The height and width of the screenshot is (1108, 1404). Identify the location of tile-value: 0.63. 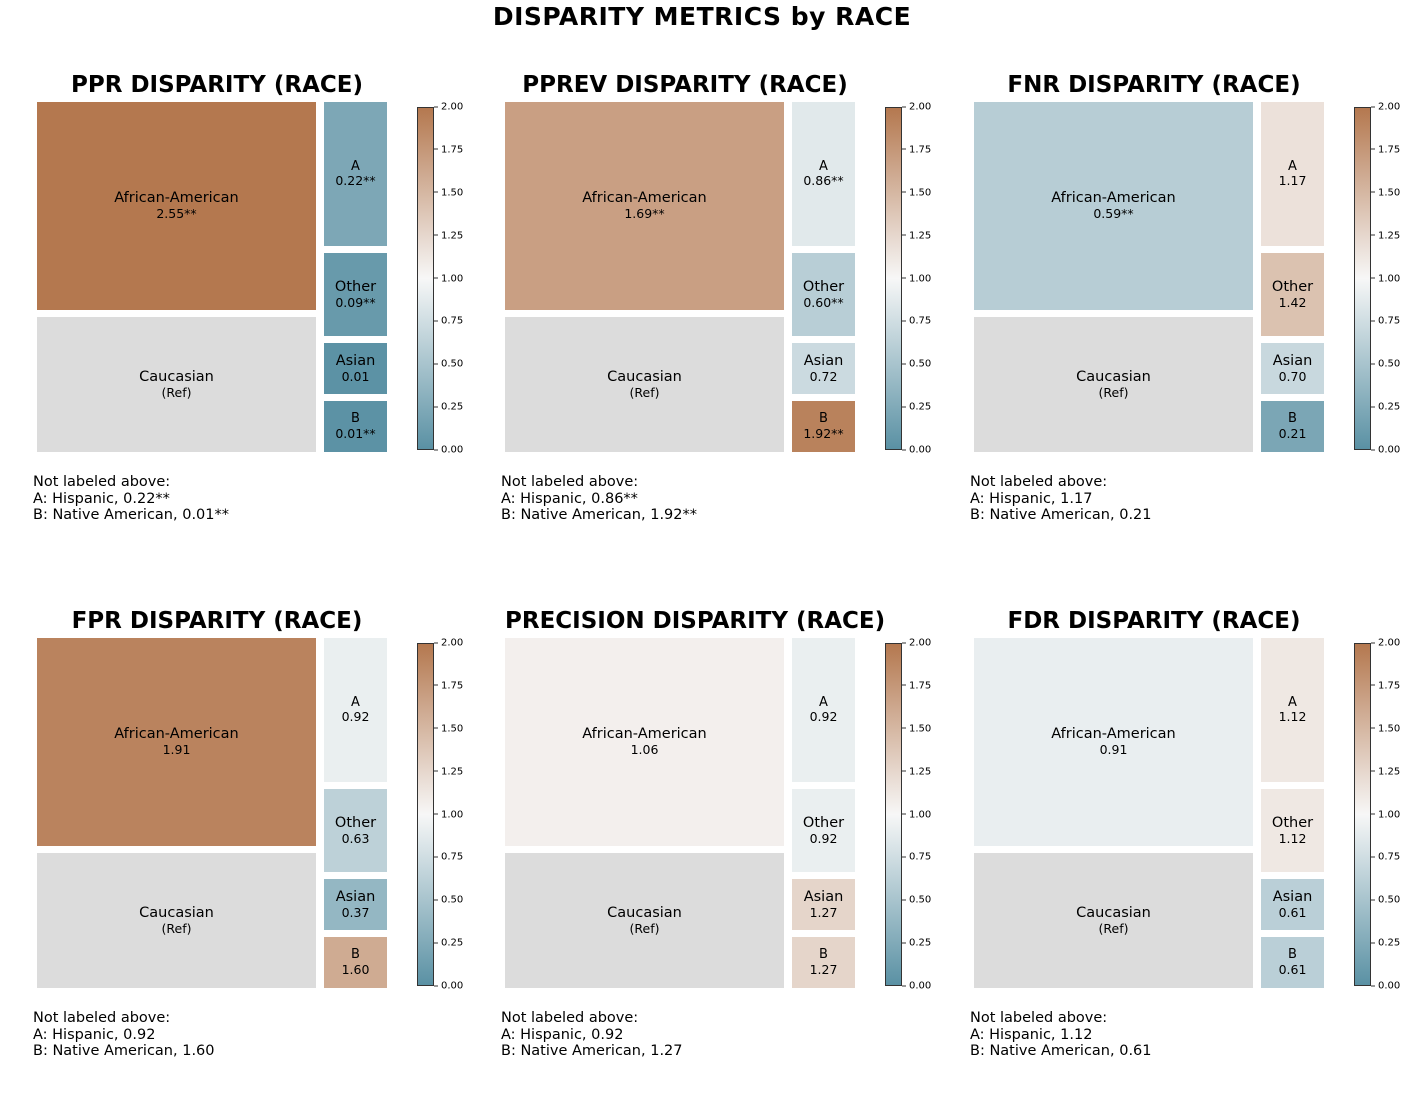
(355, 838).